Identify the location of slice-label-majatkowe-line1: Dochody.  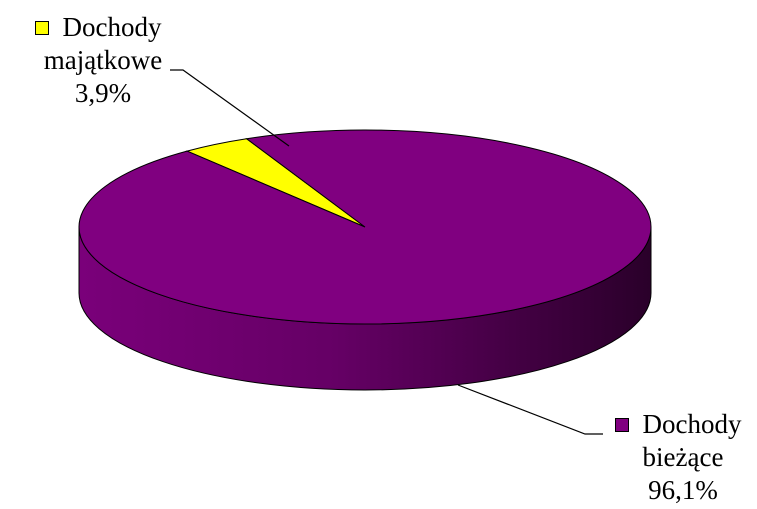
(112, 27).